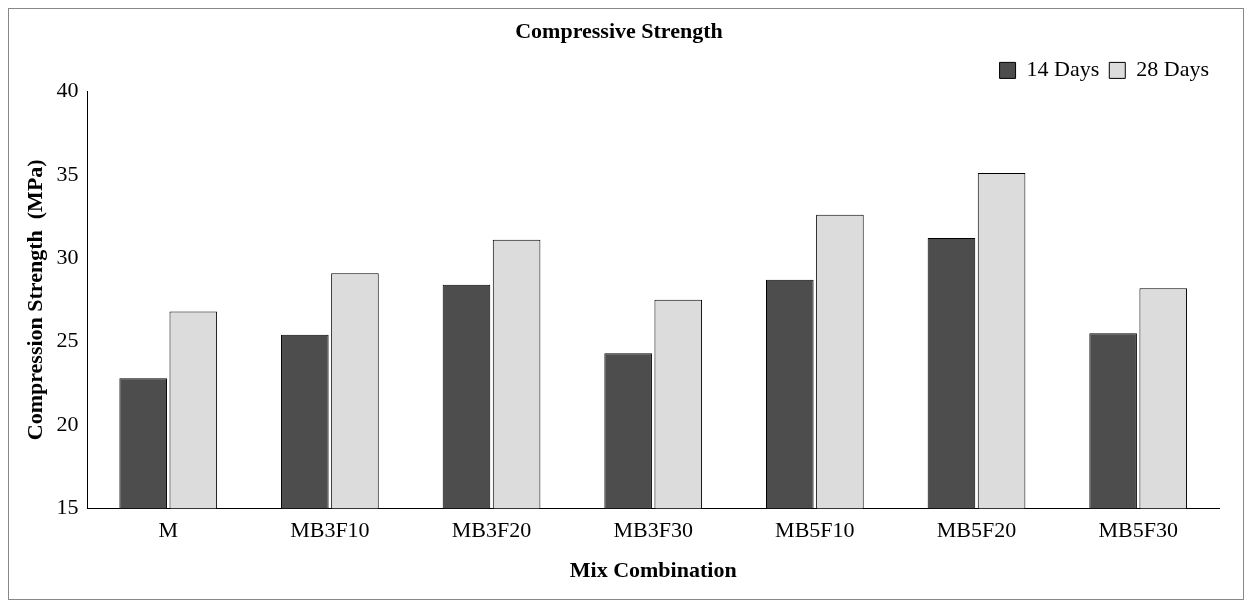 The height and width of the screenshot is (610, 1254). Describe the element at coordinates (491, 530) in the screenshot. I see `x-tick-label: MB3F20` at that location.